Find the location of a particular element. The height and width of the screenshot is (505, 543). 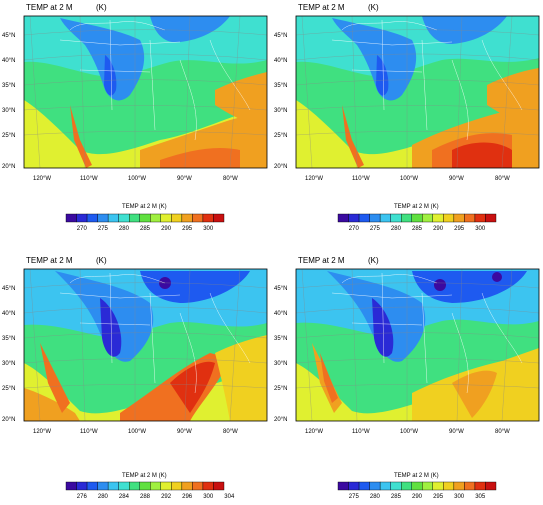

colorbar-tick-label: 288 is located at coordinates (145, 497).